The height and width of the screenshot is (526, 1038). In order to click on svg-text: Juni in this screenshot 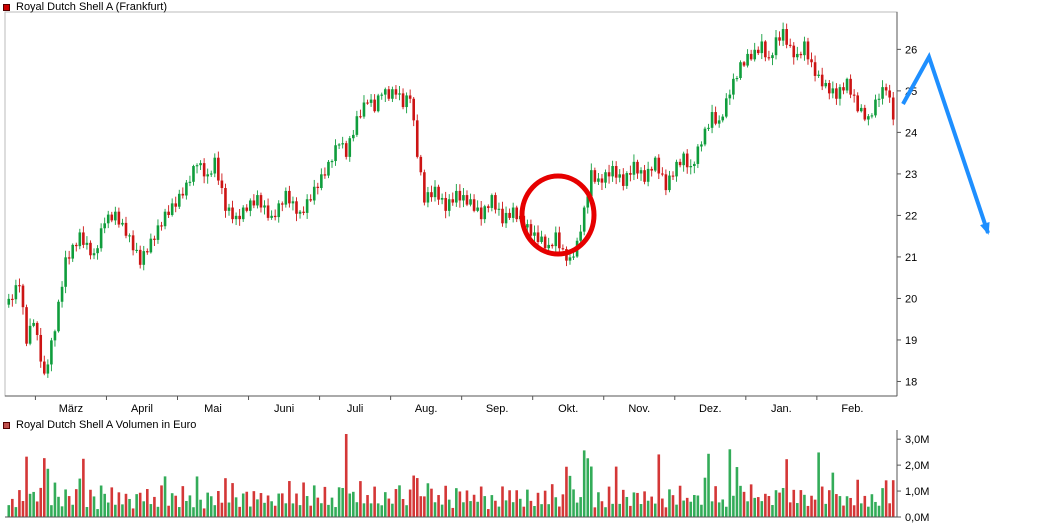, I will do `click(284, 409)`.